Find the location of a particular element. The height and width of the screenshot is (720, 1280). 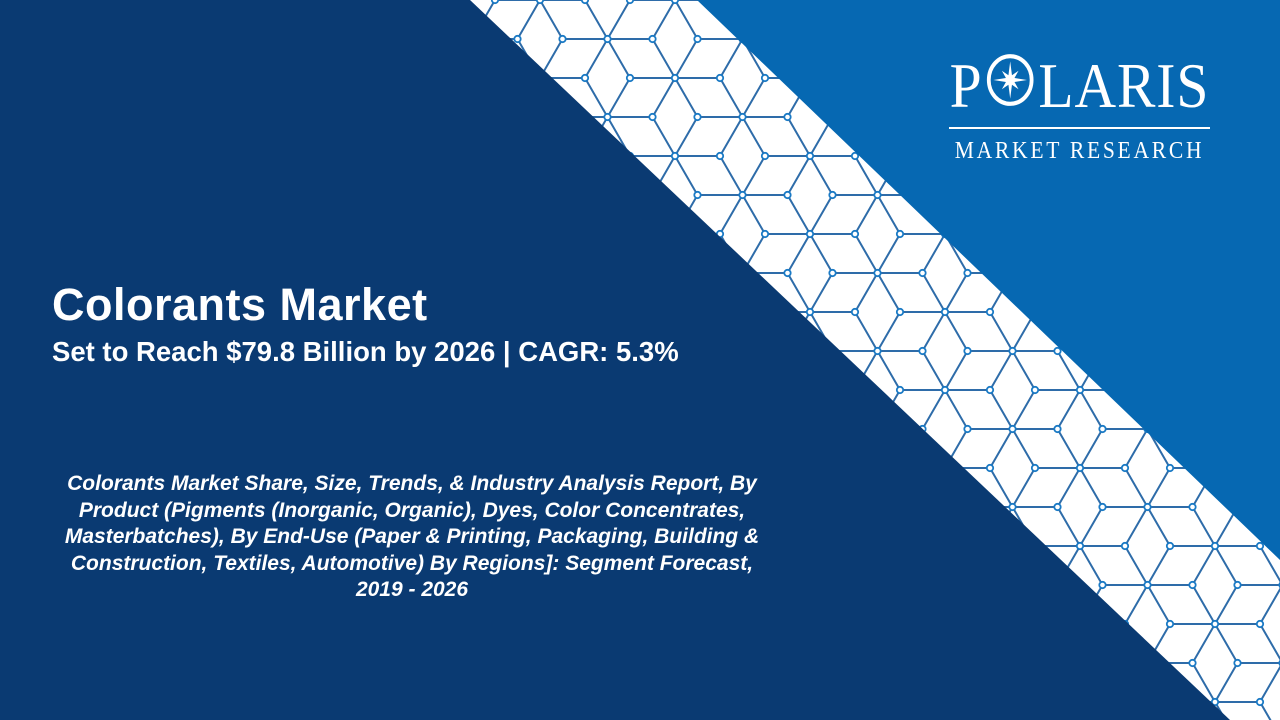

page-title: Colorants Market is located at coordinates (240, 304).